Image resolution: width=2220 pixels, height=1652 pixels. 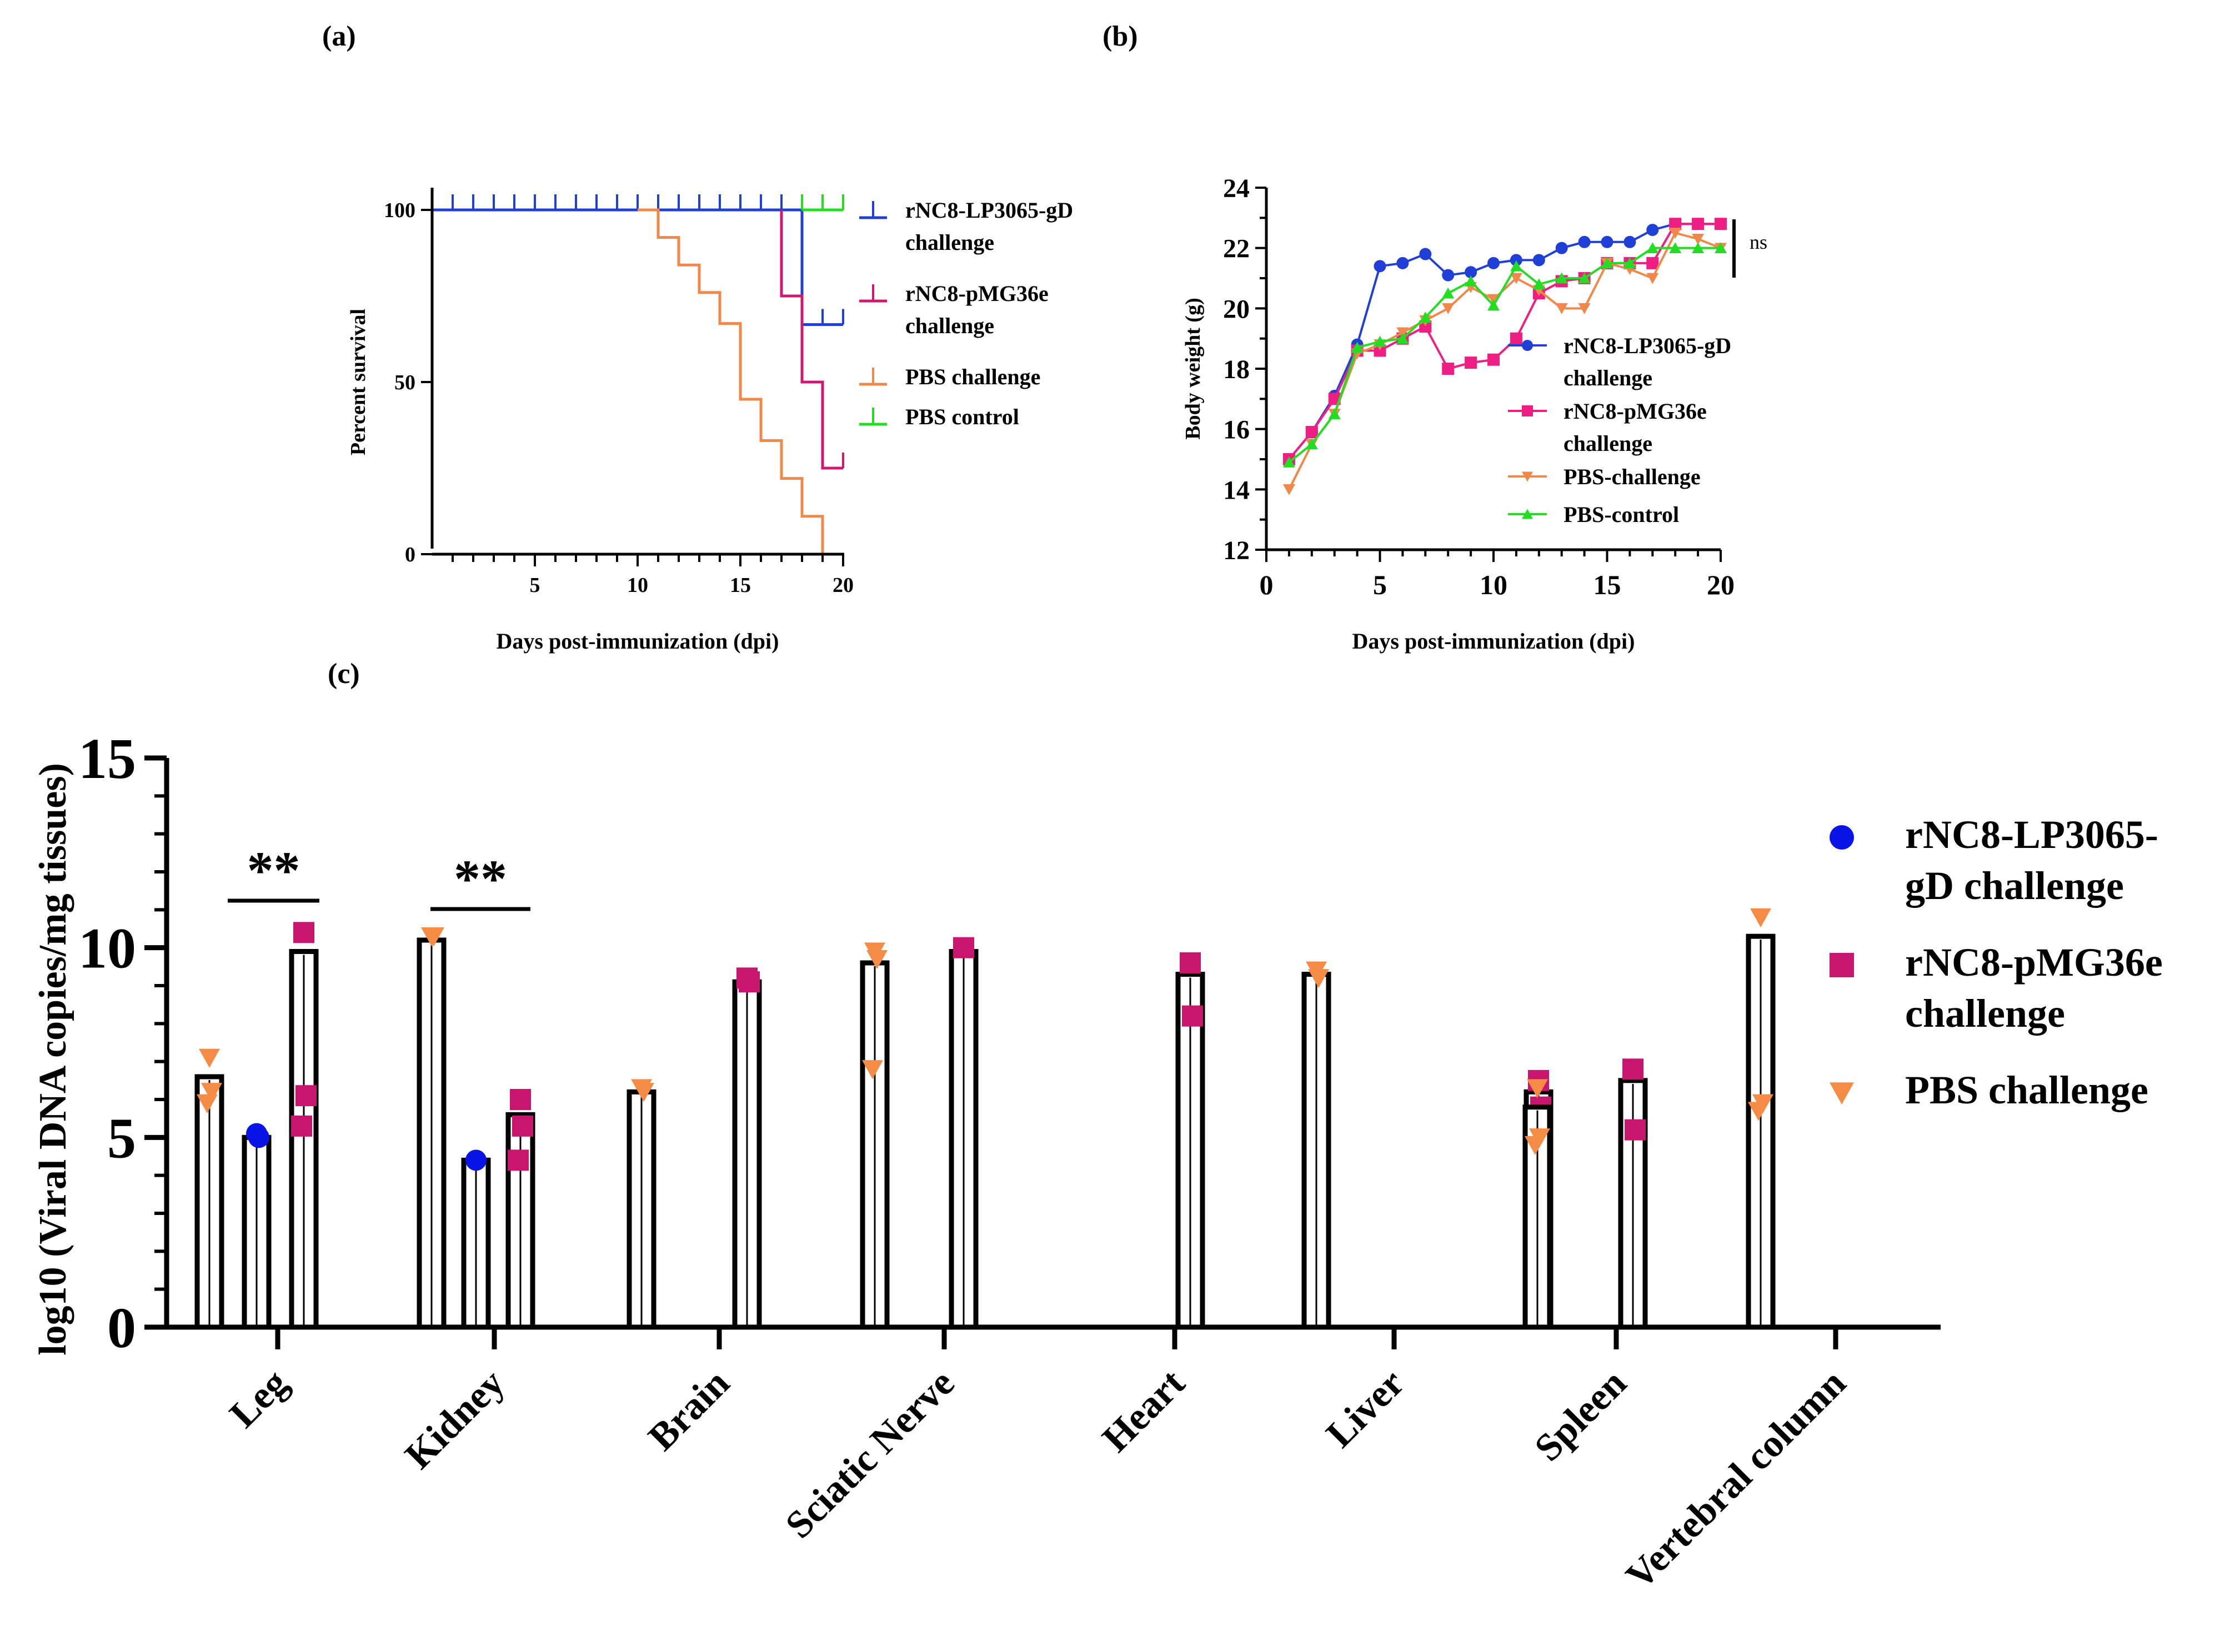 What do you see at coordinates (1365, 1409) in the screenshot?
I see `category-label: Liver` at bounding box center [1365, 1409].